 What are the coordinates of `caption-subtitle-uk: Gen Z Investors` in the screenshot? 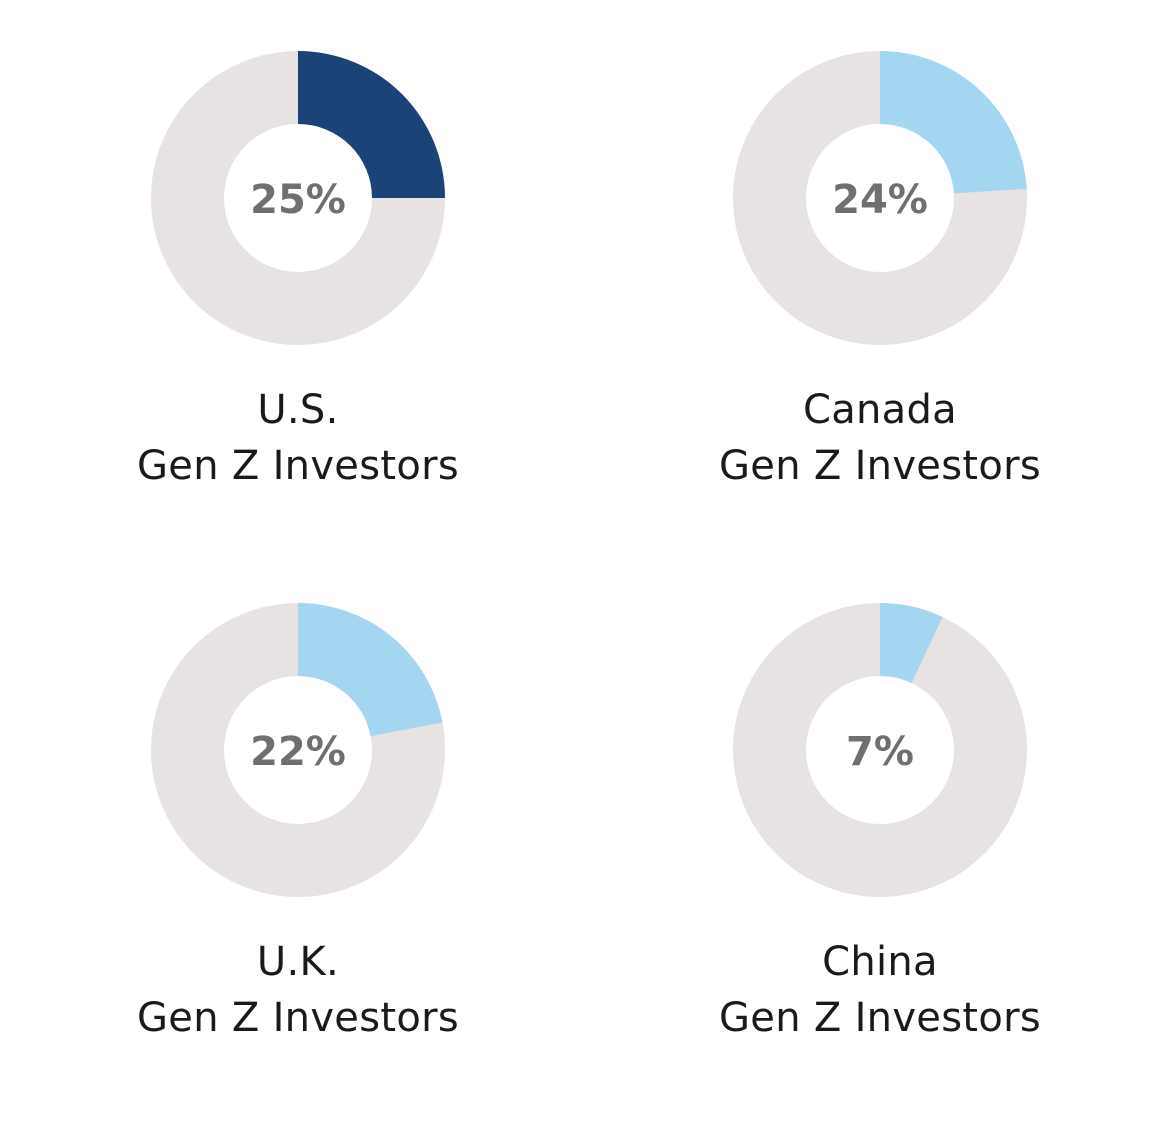 It's located at (298, 1018).